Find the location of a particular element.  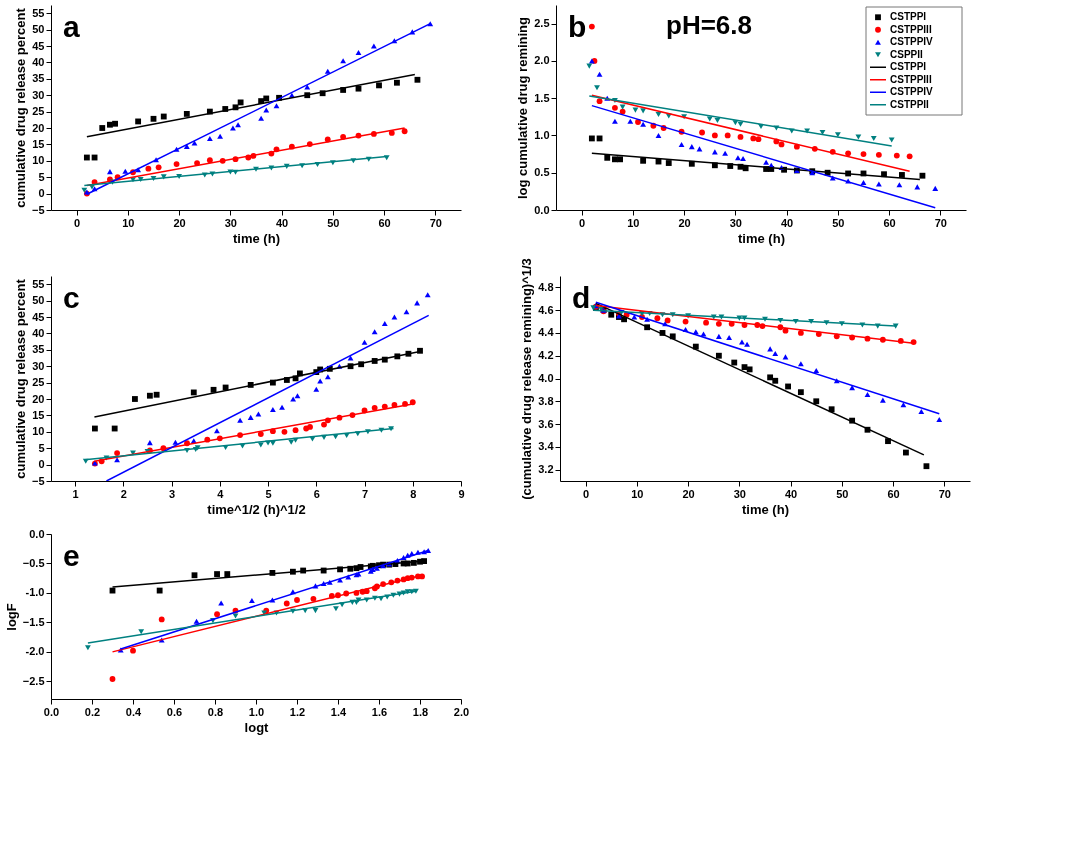

annotation: pH=6.8 is located at coordinates (709, 25).